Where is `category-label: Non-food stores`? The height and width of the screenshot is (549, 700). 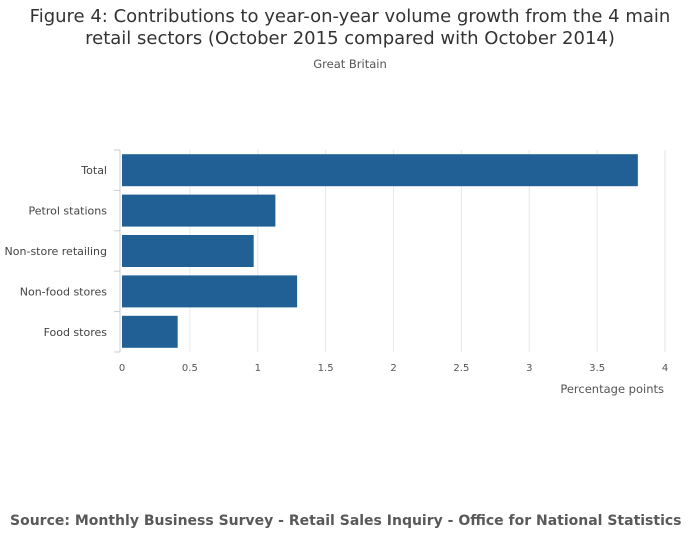
category-label: Non-food stores is located at coordinates (64, 291).